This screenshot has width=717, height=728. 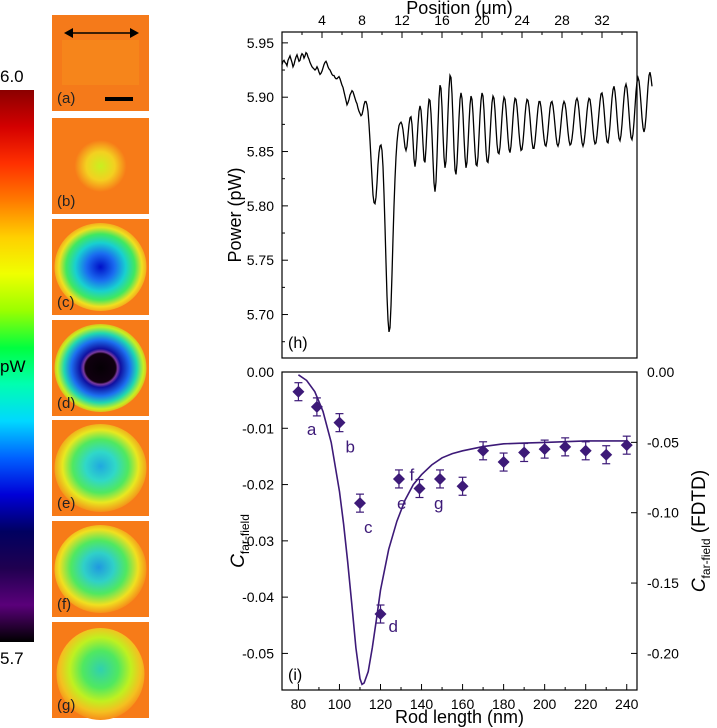 I want to click on arrow-head-right, so click(x=134, y=33).